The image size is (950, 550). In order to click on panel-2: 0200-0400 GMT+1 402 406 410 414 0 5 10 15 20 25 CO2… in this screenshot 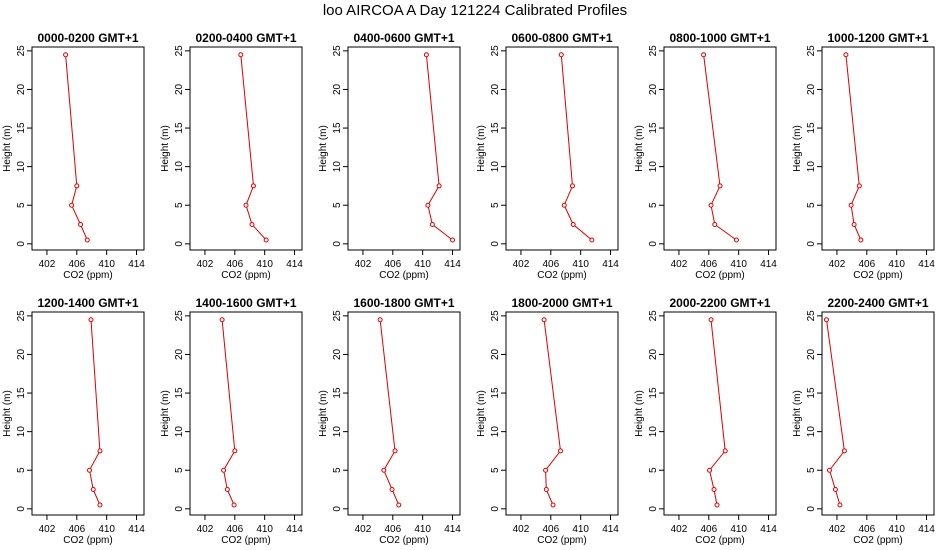, I will do `click(231, 156)`.